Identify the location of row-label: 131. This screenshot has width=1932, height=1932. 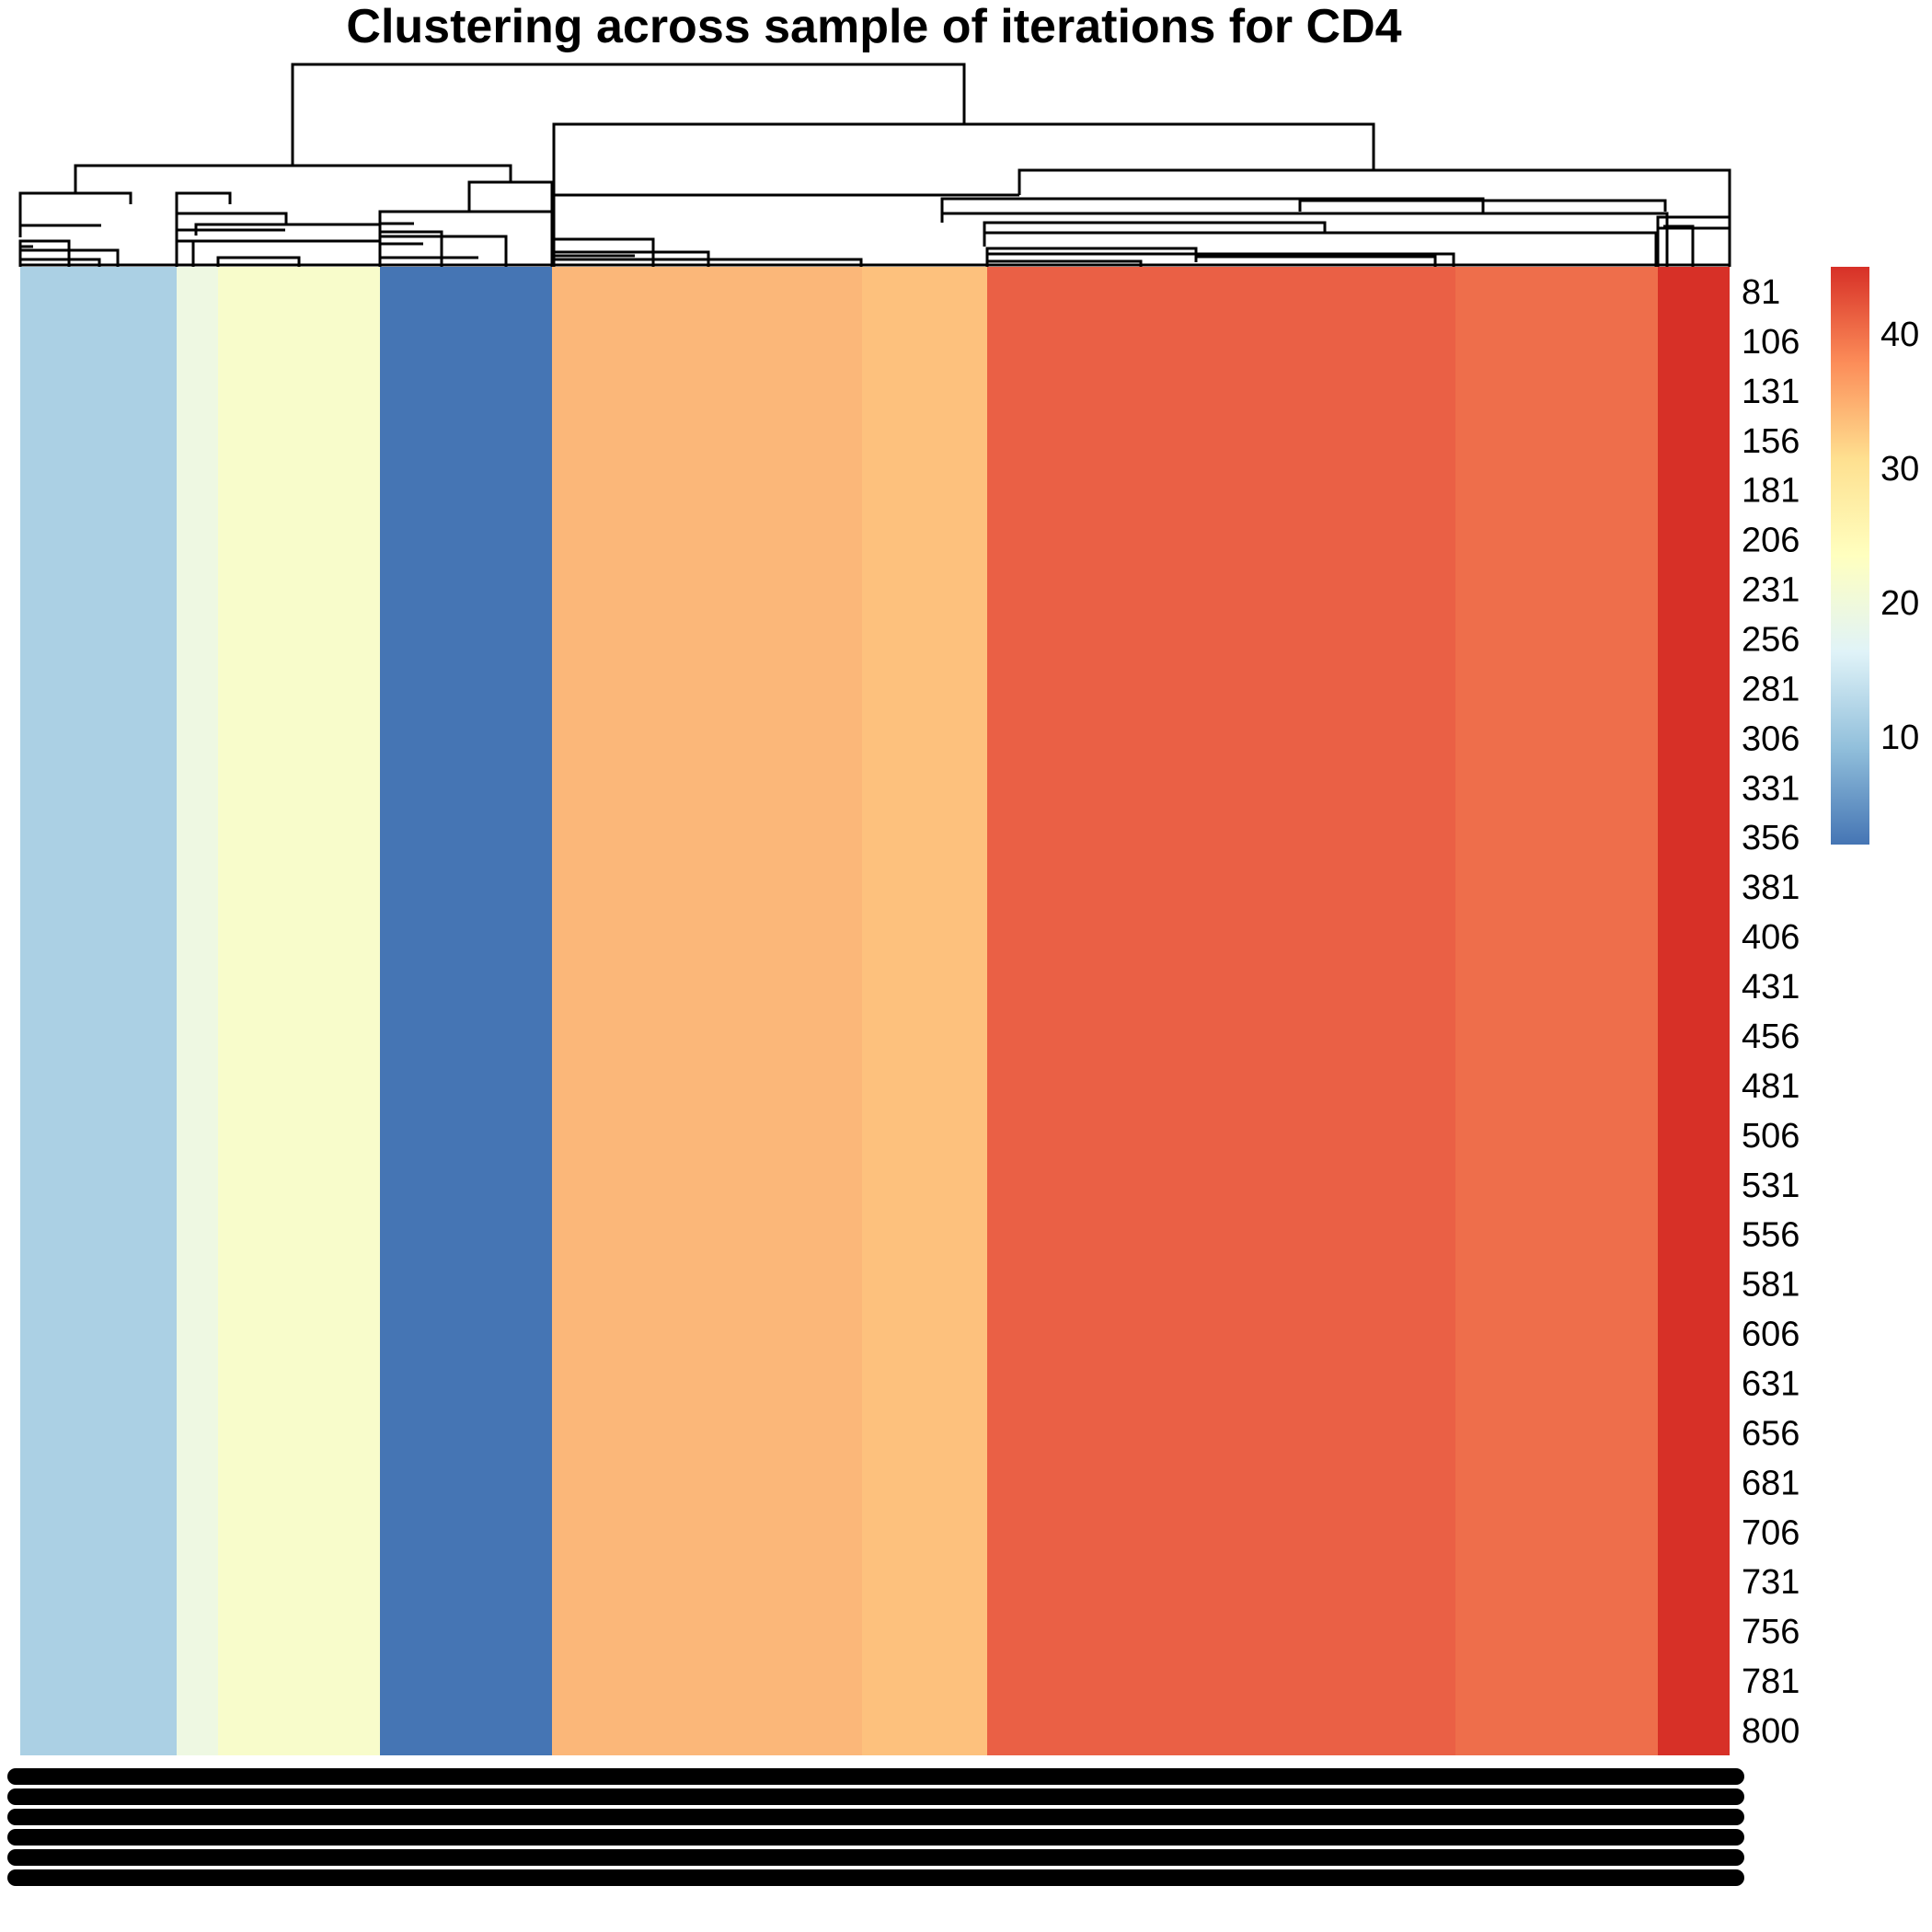
(1771, 392).